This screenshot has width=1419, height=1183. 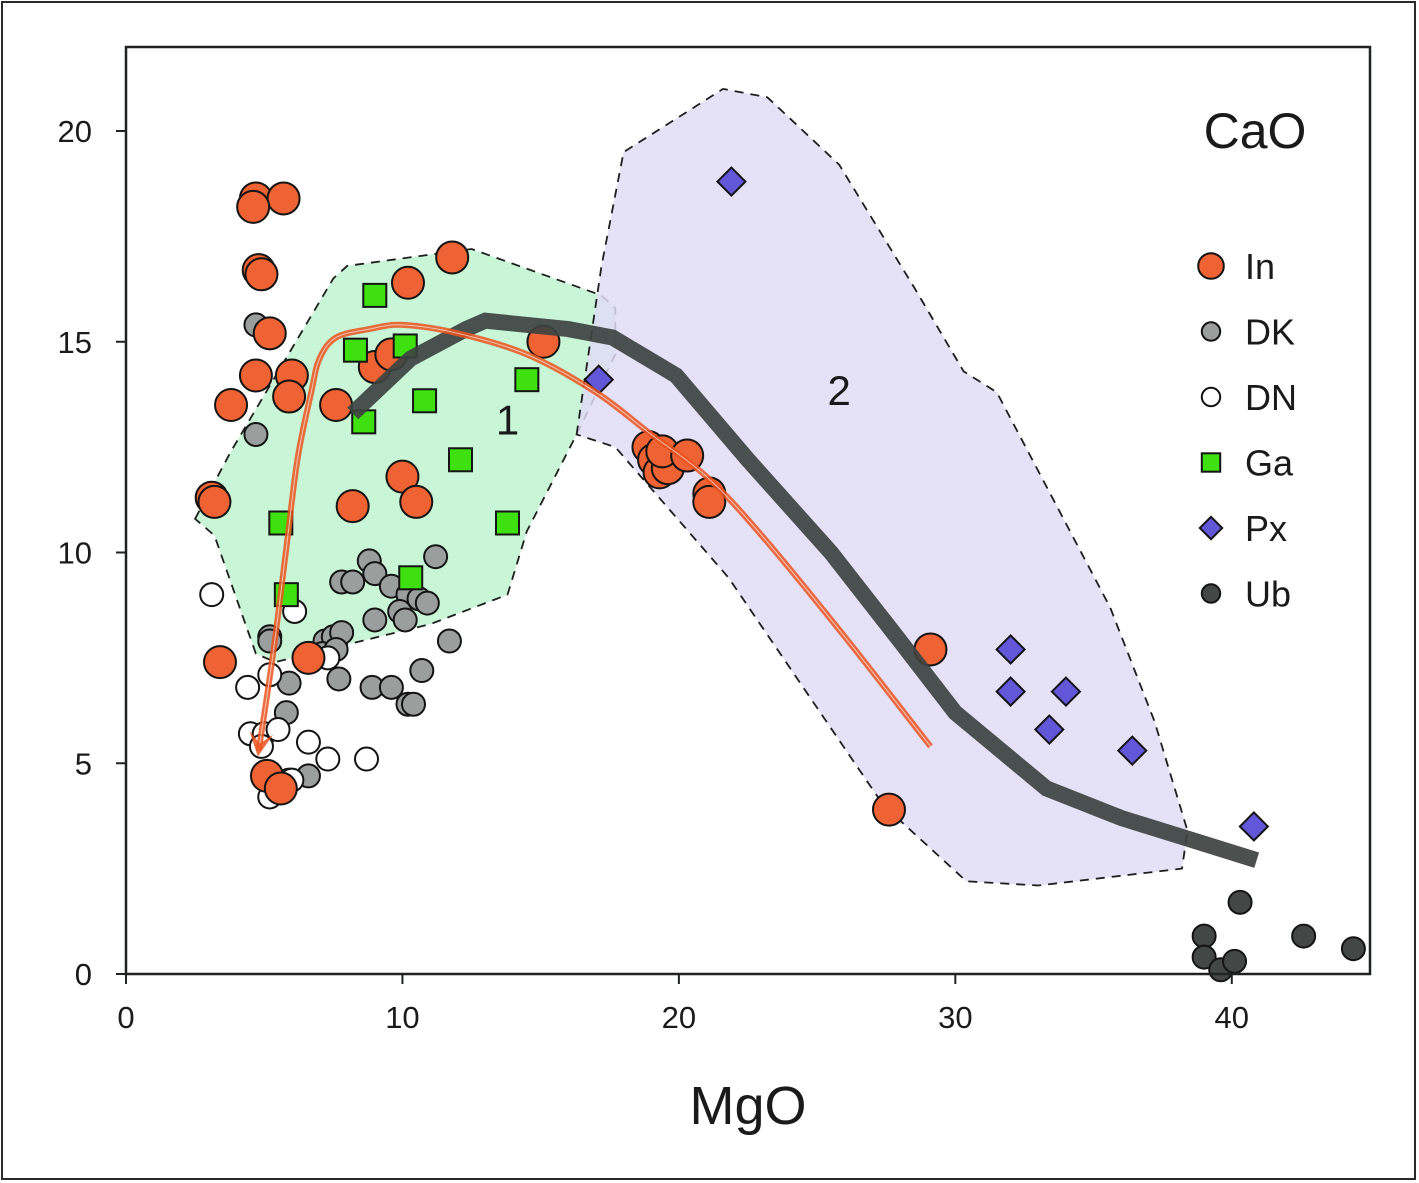 I want to click on y-tick-label: 10, so click(x=75, y=553).